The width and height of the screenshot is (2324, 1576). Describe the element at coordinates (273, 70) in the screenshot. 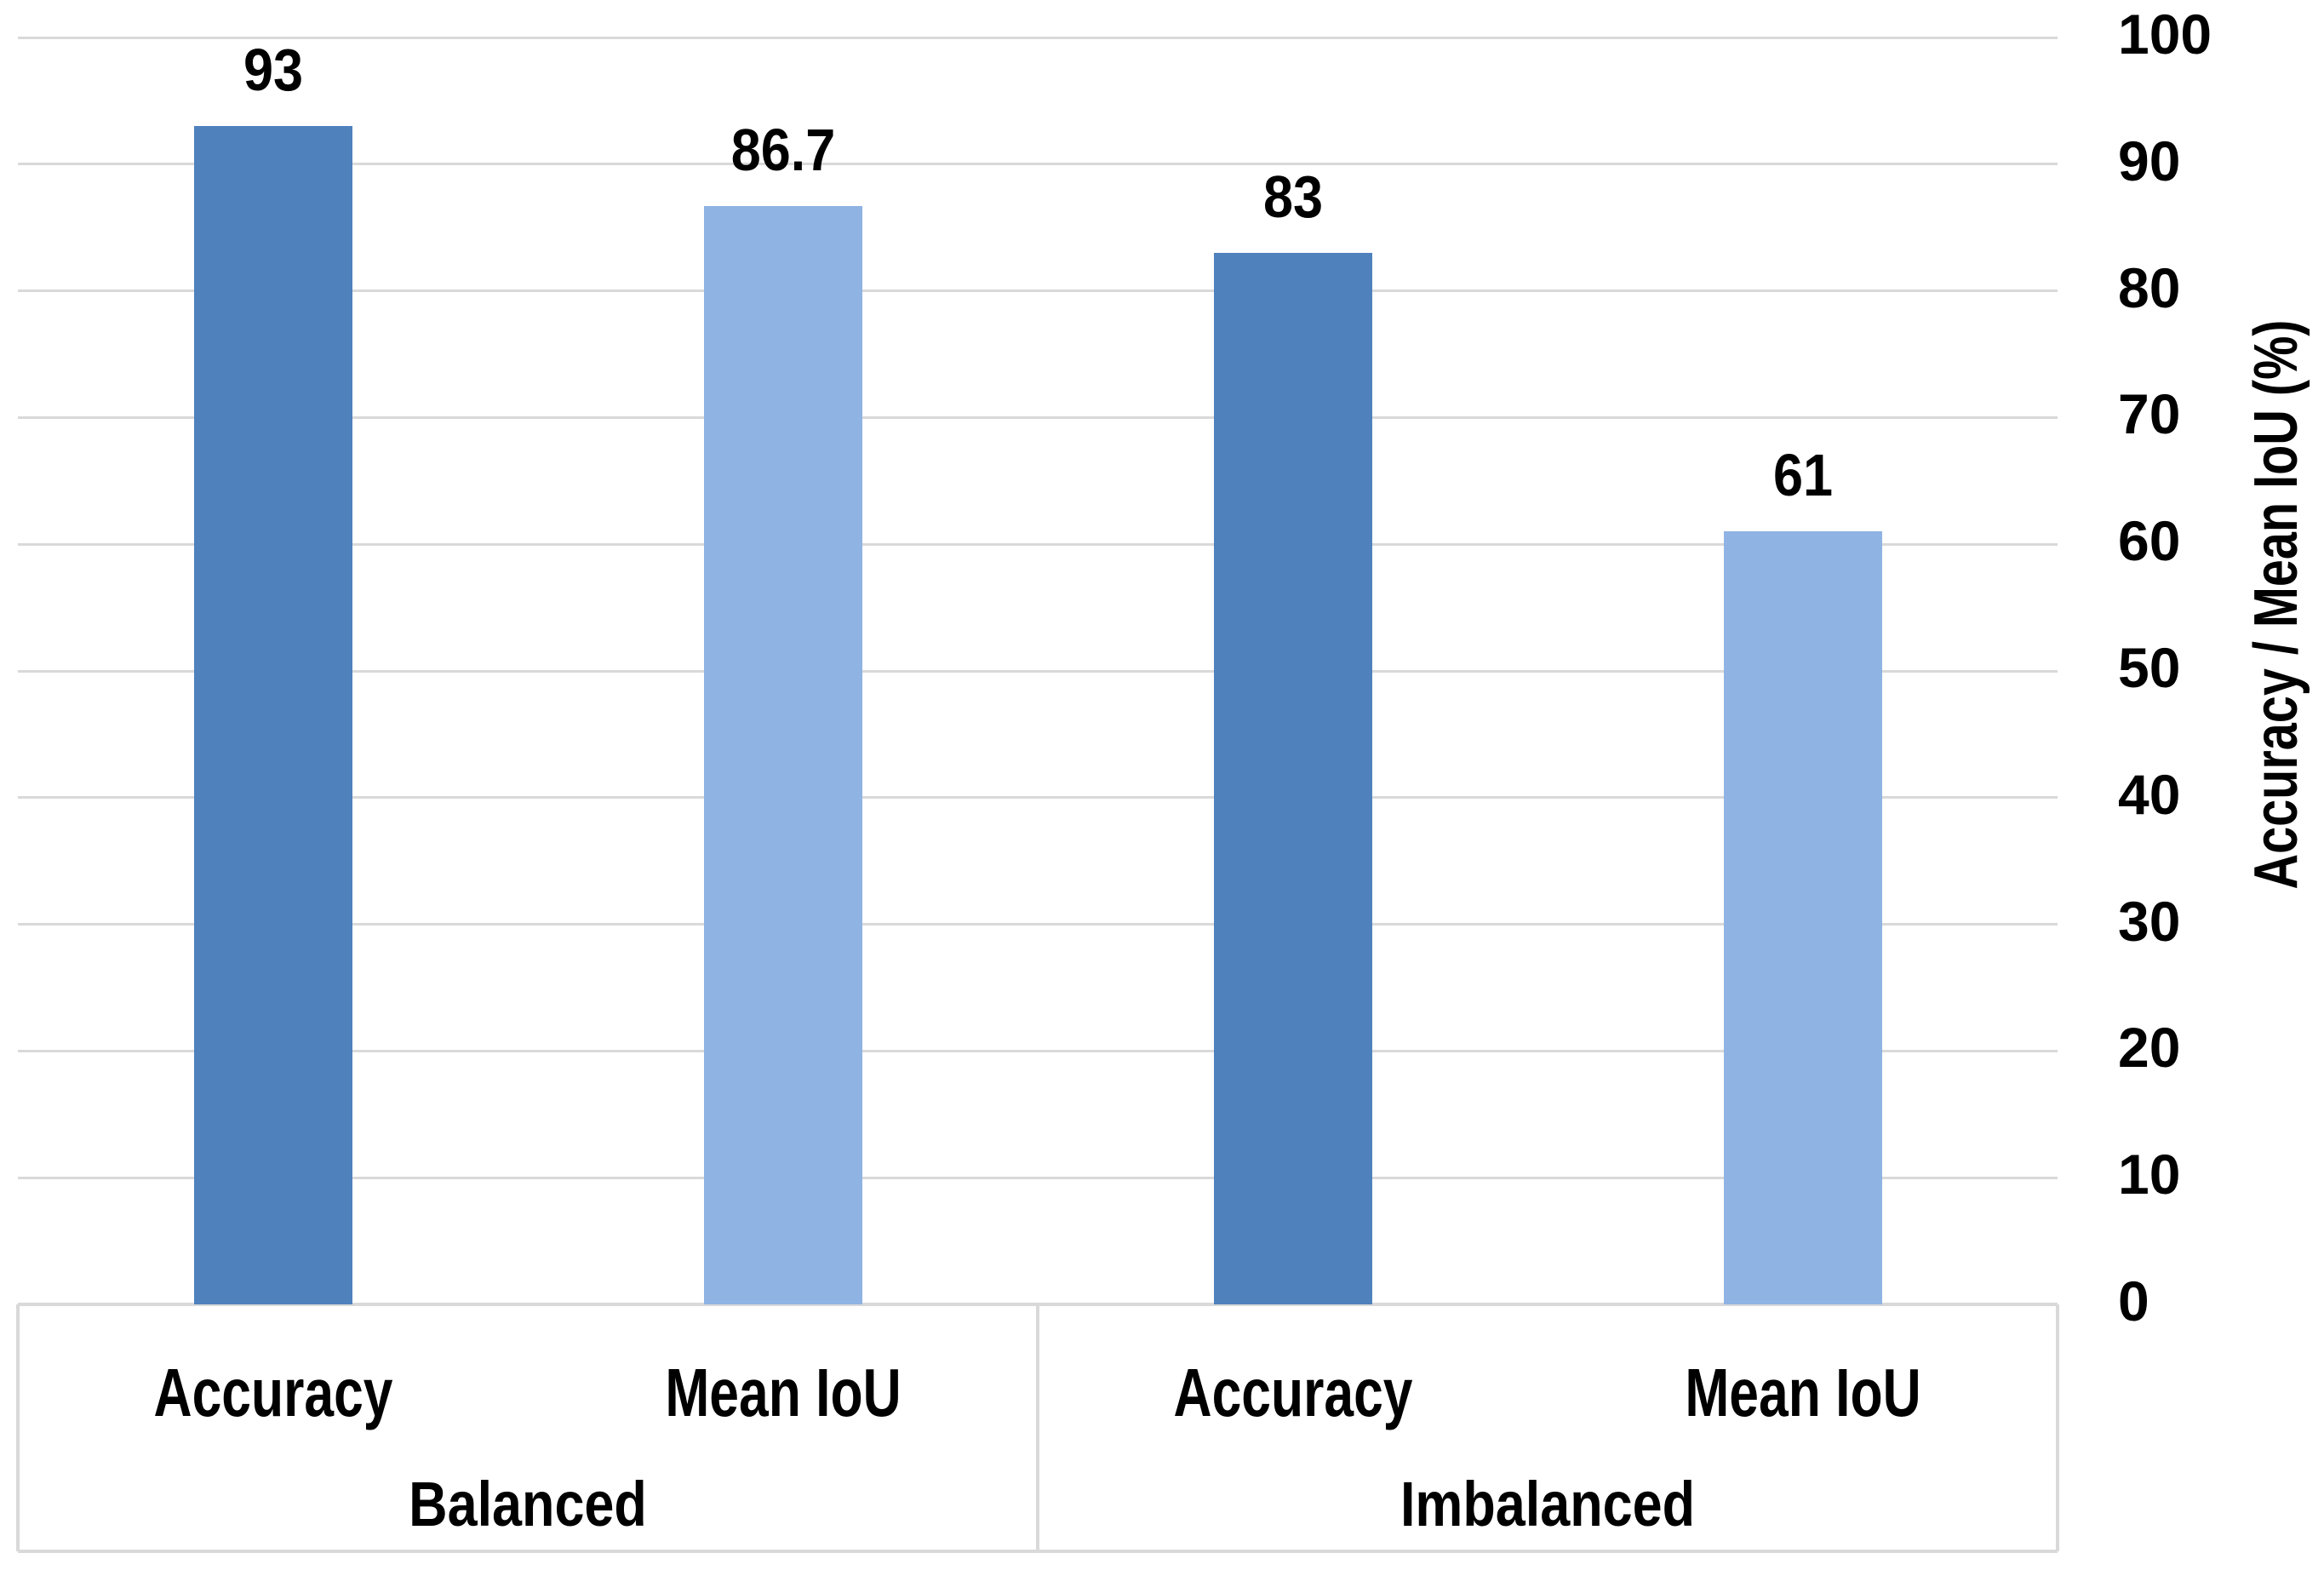

I see `data-label: 93` at that location.